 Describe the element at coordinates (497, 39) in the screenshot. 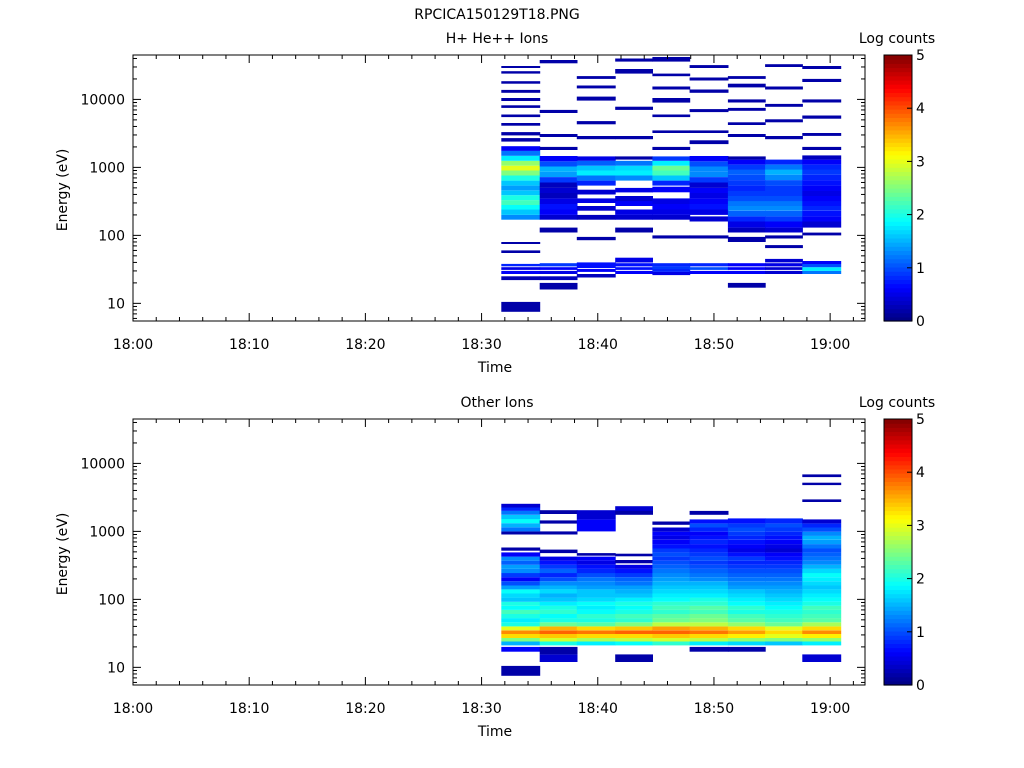

I see `panel-title: H+ He++ Ions` at that location.